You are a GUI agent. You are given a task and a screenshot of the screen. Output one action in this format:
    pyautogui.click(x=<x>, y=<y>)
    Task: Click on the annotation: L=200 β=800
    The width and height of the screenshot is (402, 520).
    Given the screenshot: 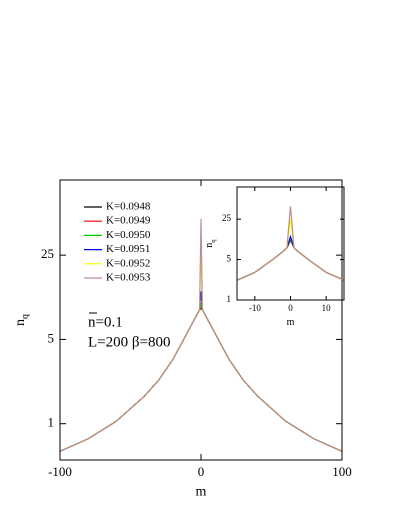 What is the action you would take?
    pyautogui.click(x=129, y=342)
    